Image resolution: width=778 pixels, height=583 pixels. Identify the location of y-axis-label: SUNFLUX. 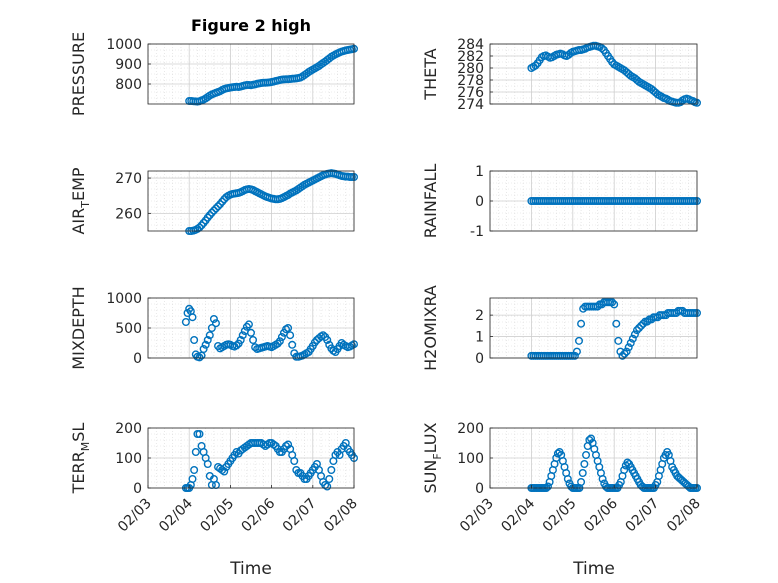
(432, 457).